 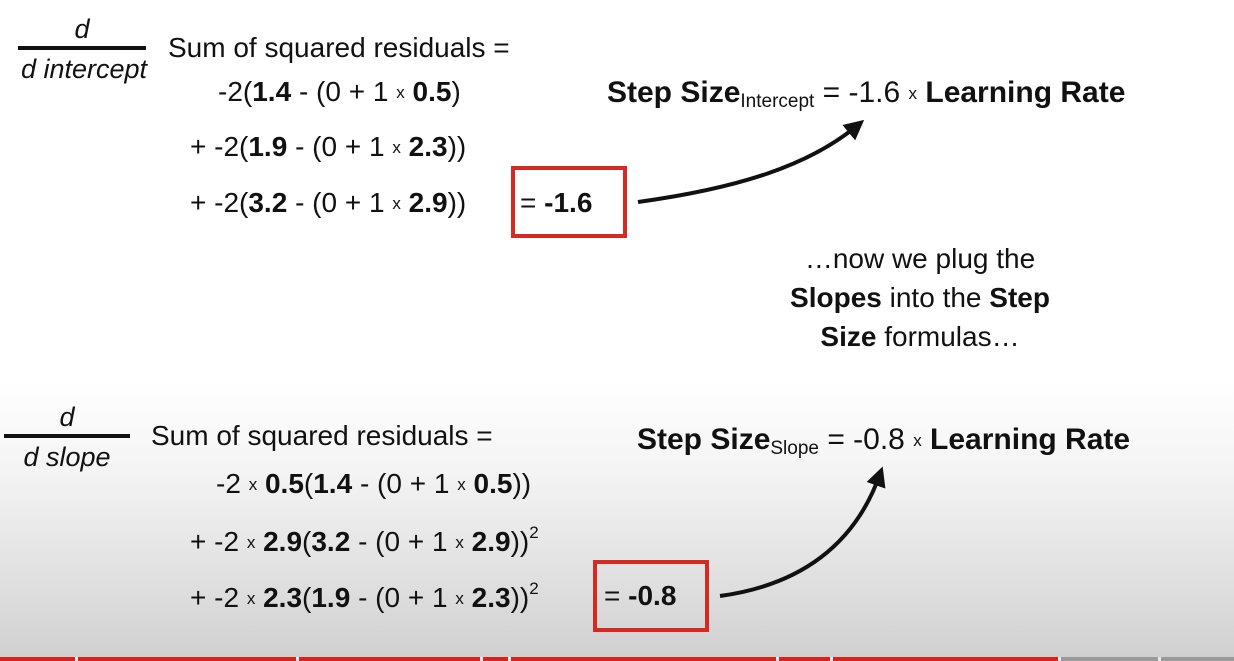 I want to click on bottom-equation-line-2: + -2 x 2.9(3.2 - (0 + 1 x 2.9))2, so click(x=364, y=540).